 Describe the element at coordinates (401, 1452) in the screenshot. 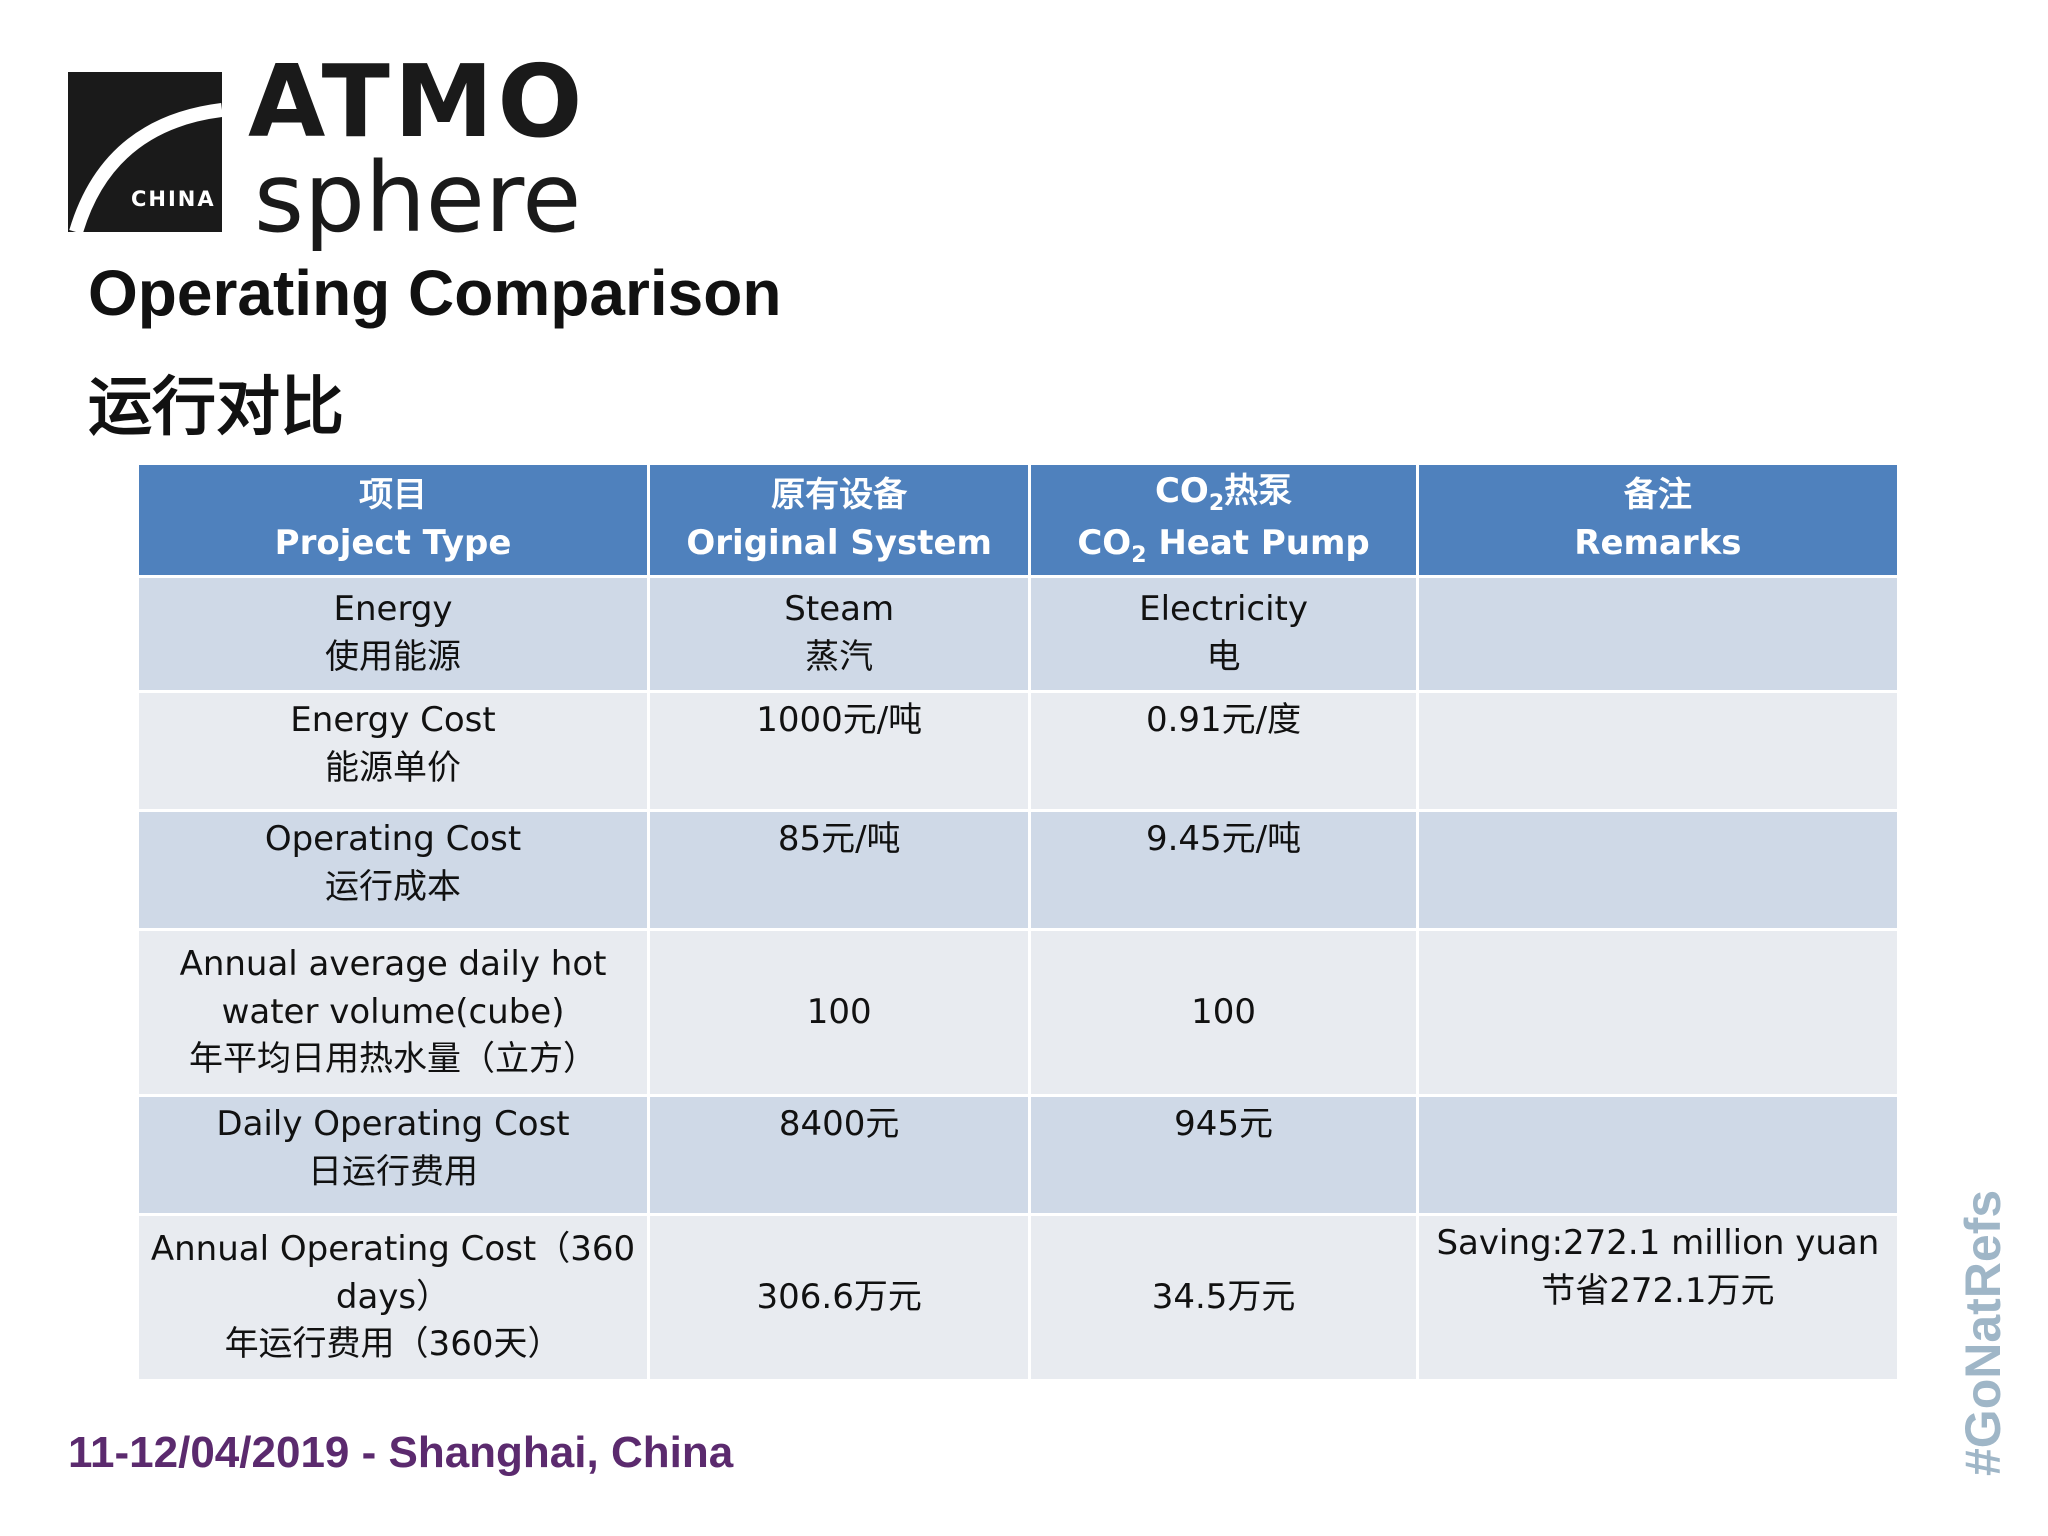

I see `event-date-location: 11-12/04/2019 - Shanghai, China` at that location.